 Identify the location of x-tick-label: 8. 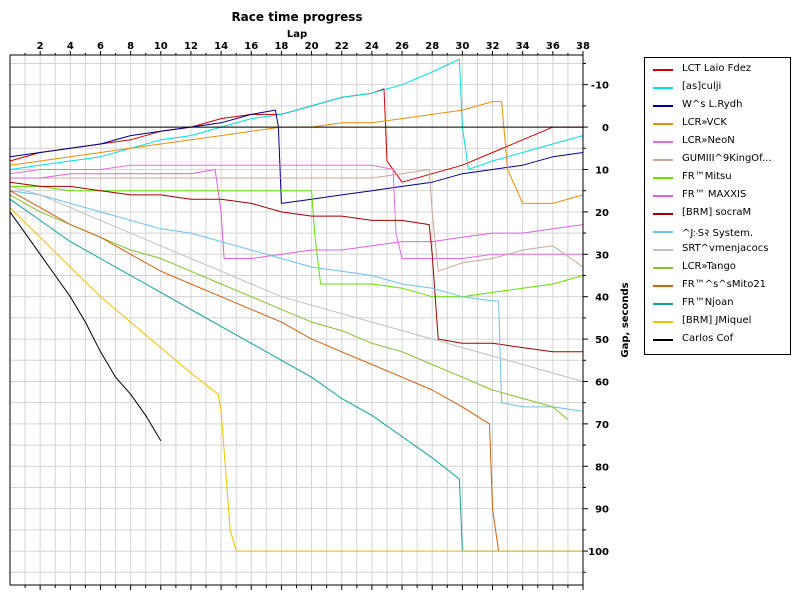
(130, 46).